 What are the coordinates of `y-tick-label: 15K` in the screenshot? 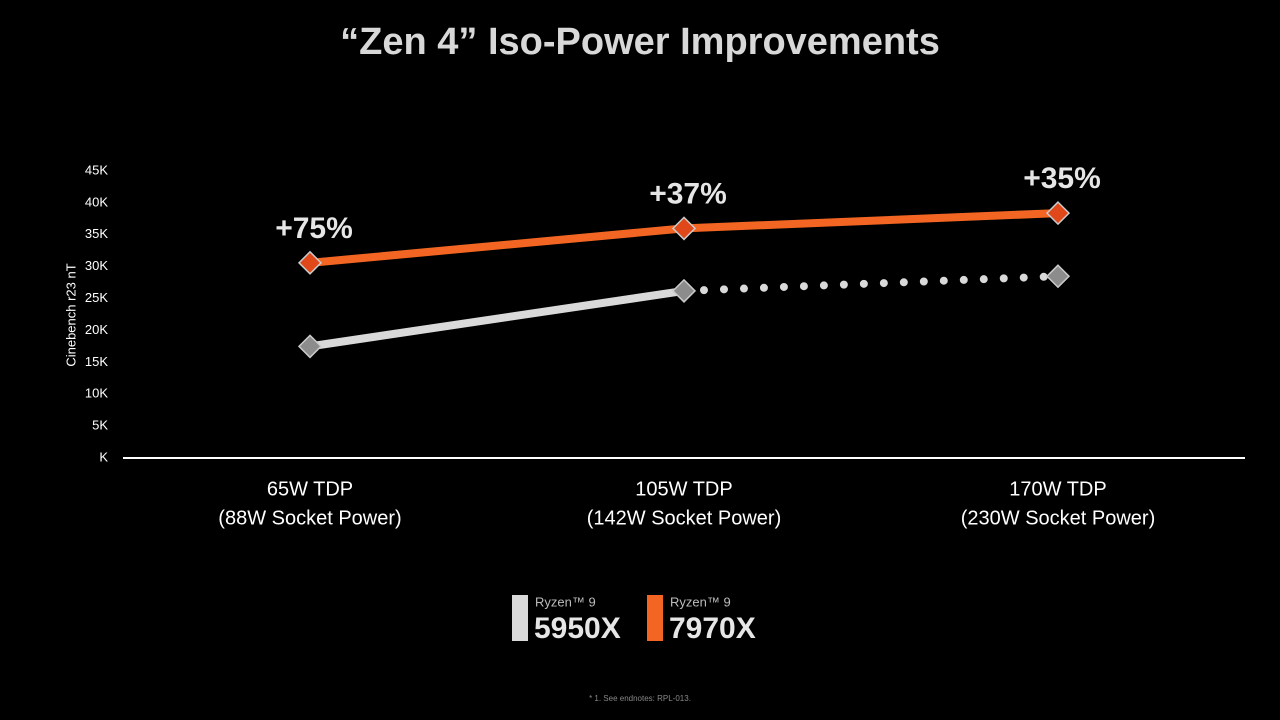 It's located at (96, 361).